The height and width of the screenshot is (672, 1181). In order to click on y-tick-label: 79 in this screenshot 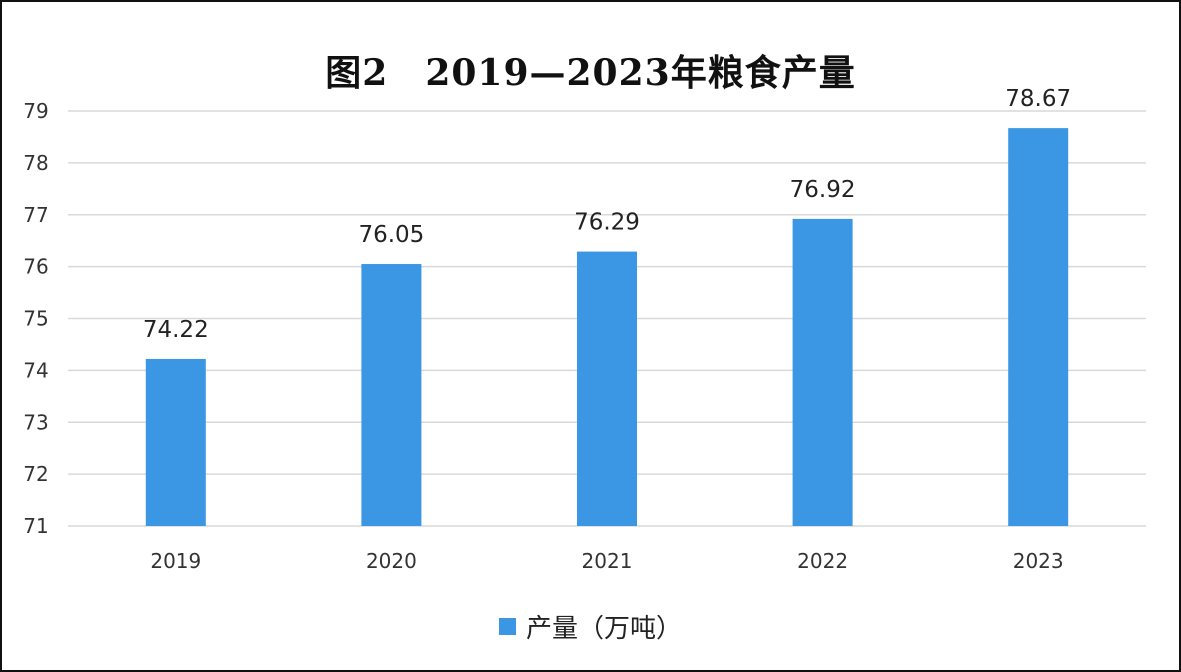, I will do `click(35, 111)`.